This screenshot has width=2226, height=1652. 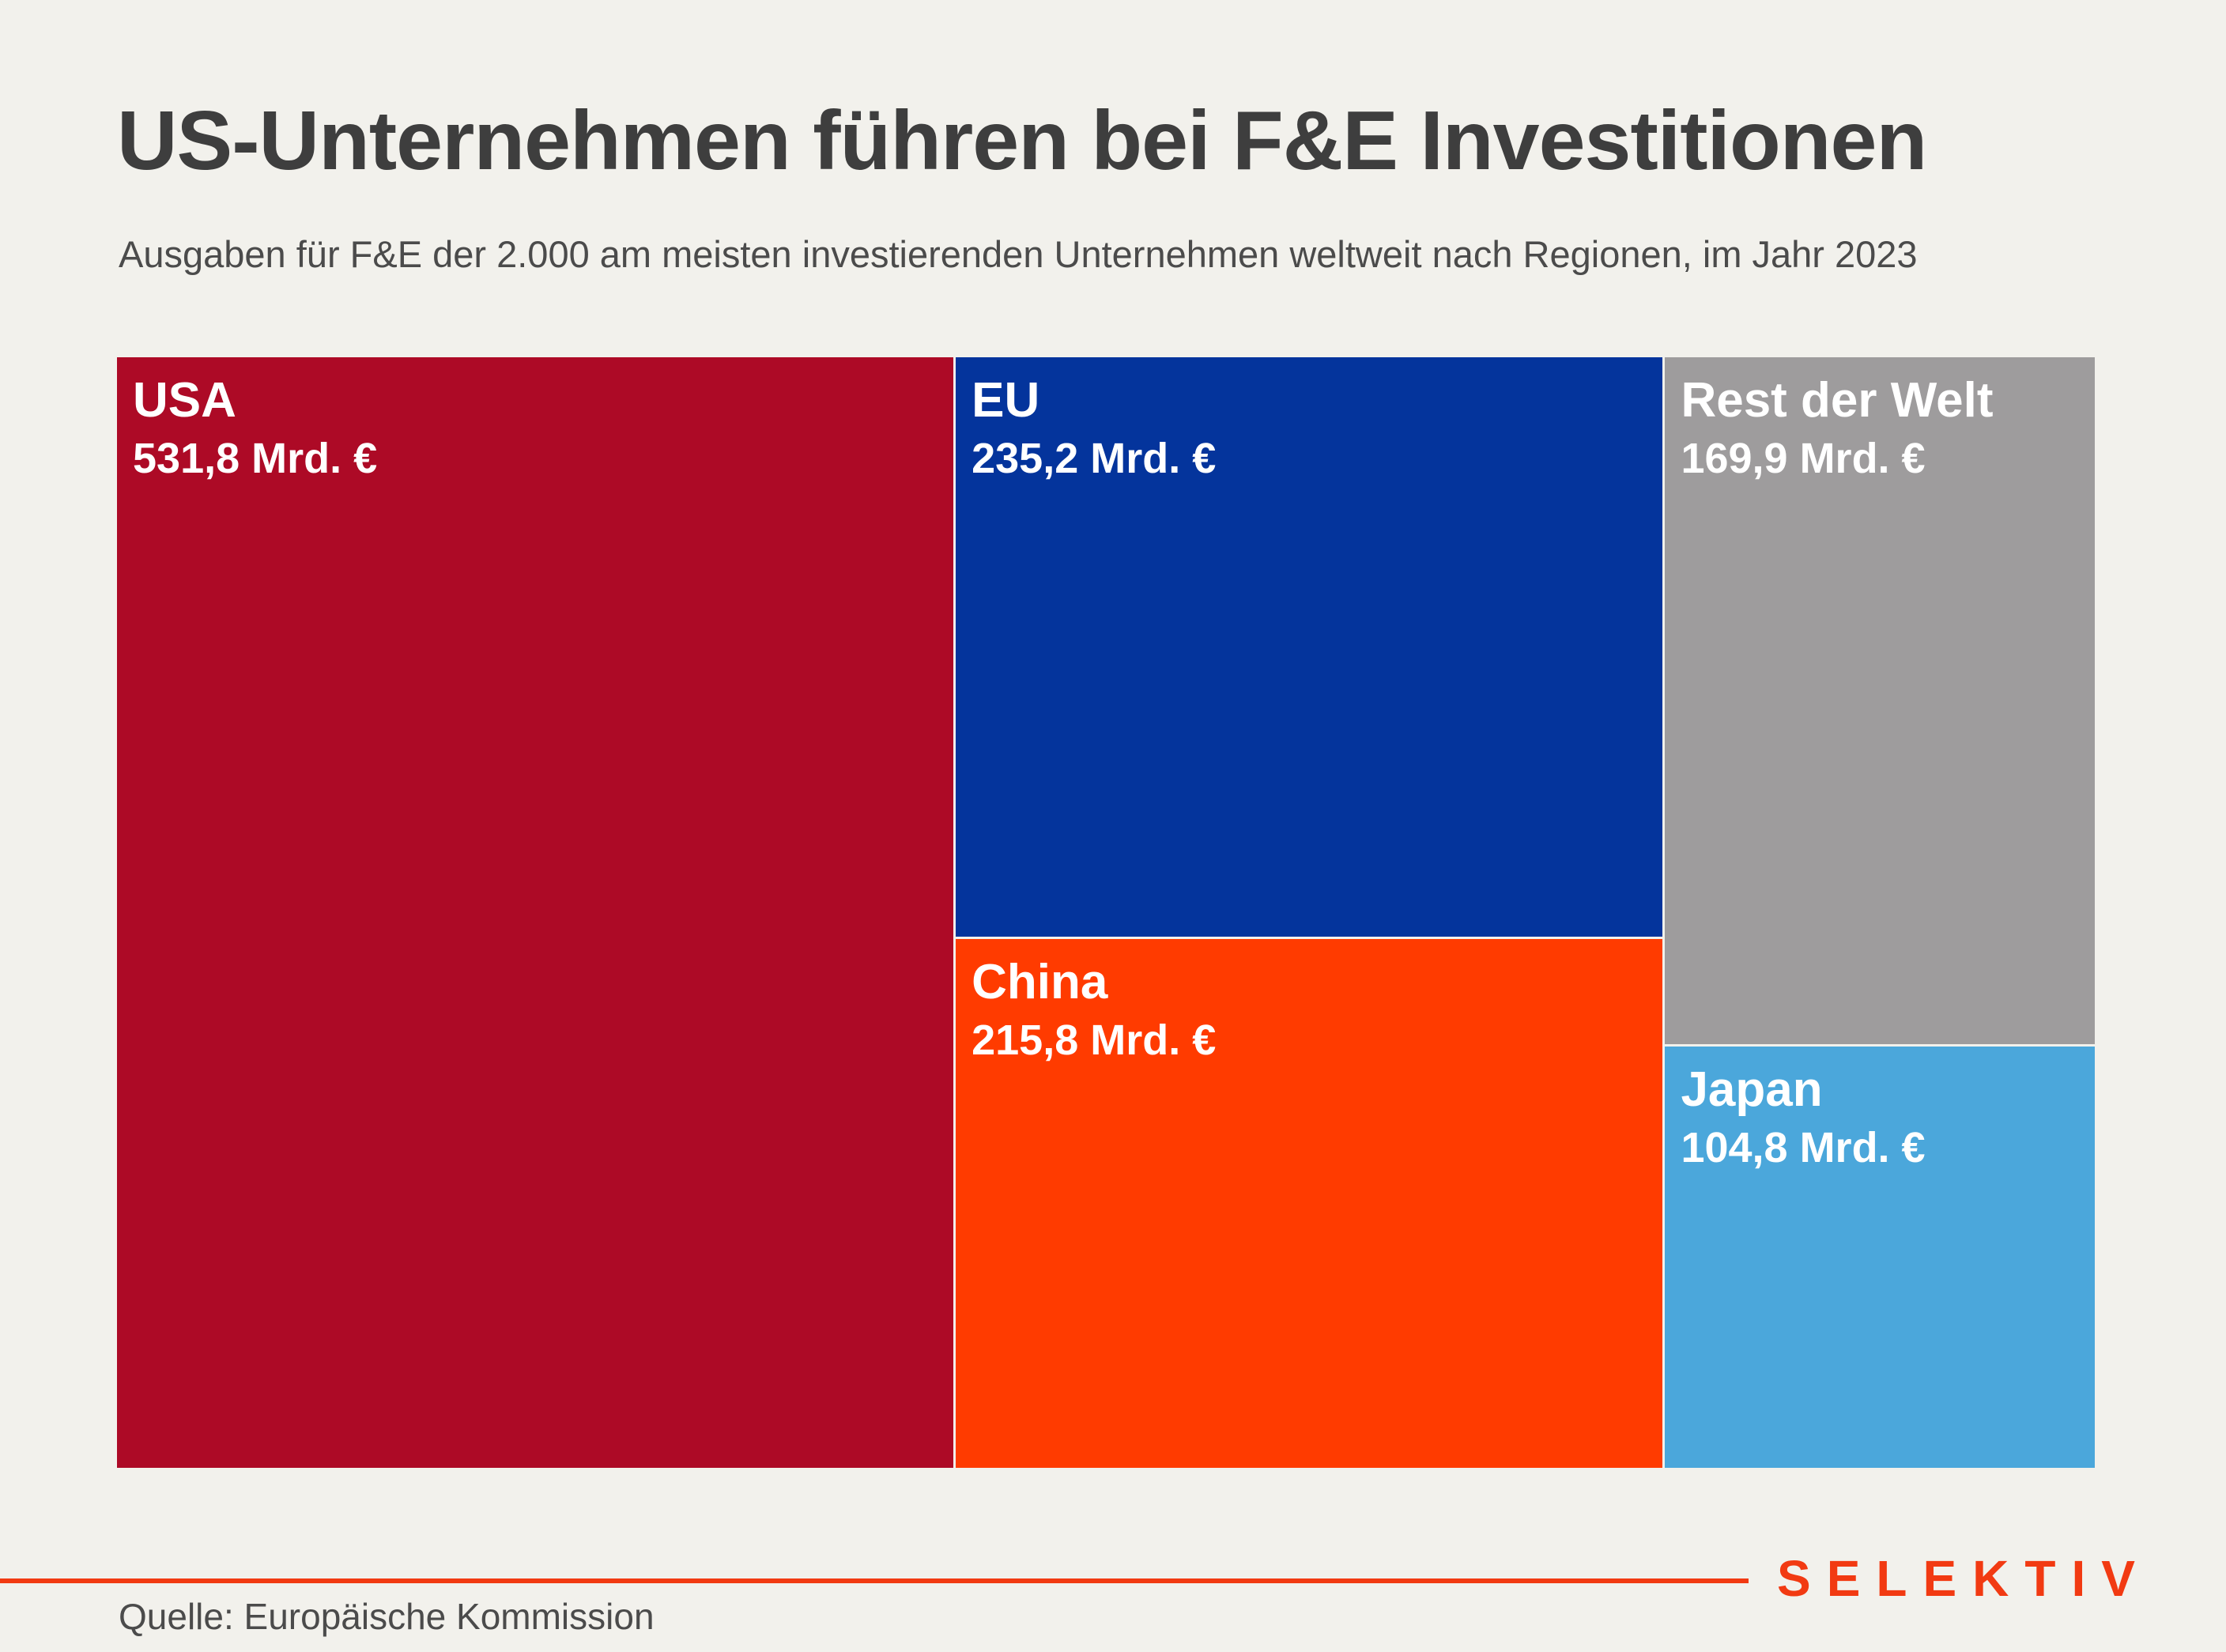 I want to click on tile-value-usa: 531,8 Mrd. €, so click(x=255, y=458).